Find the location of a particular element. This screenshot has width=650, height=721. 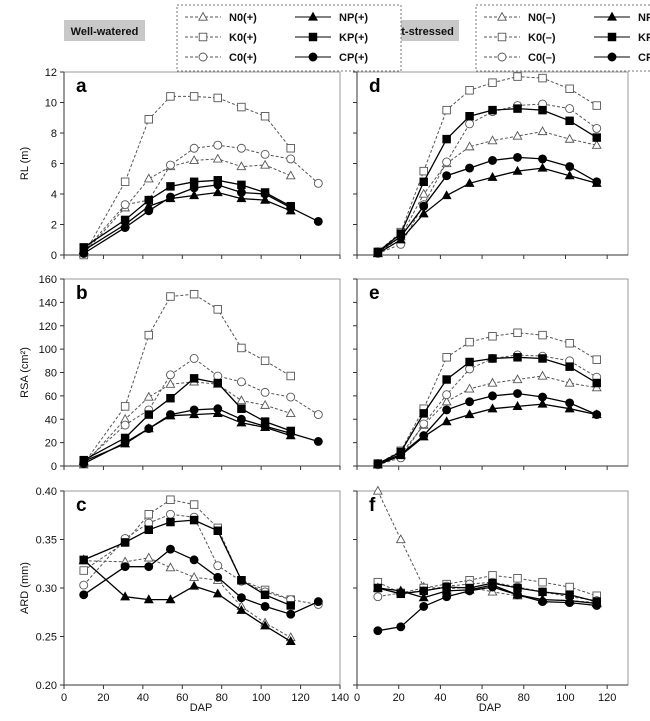

y-axis-title-a: RL (m) is located at coordinates (25, 163).